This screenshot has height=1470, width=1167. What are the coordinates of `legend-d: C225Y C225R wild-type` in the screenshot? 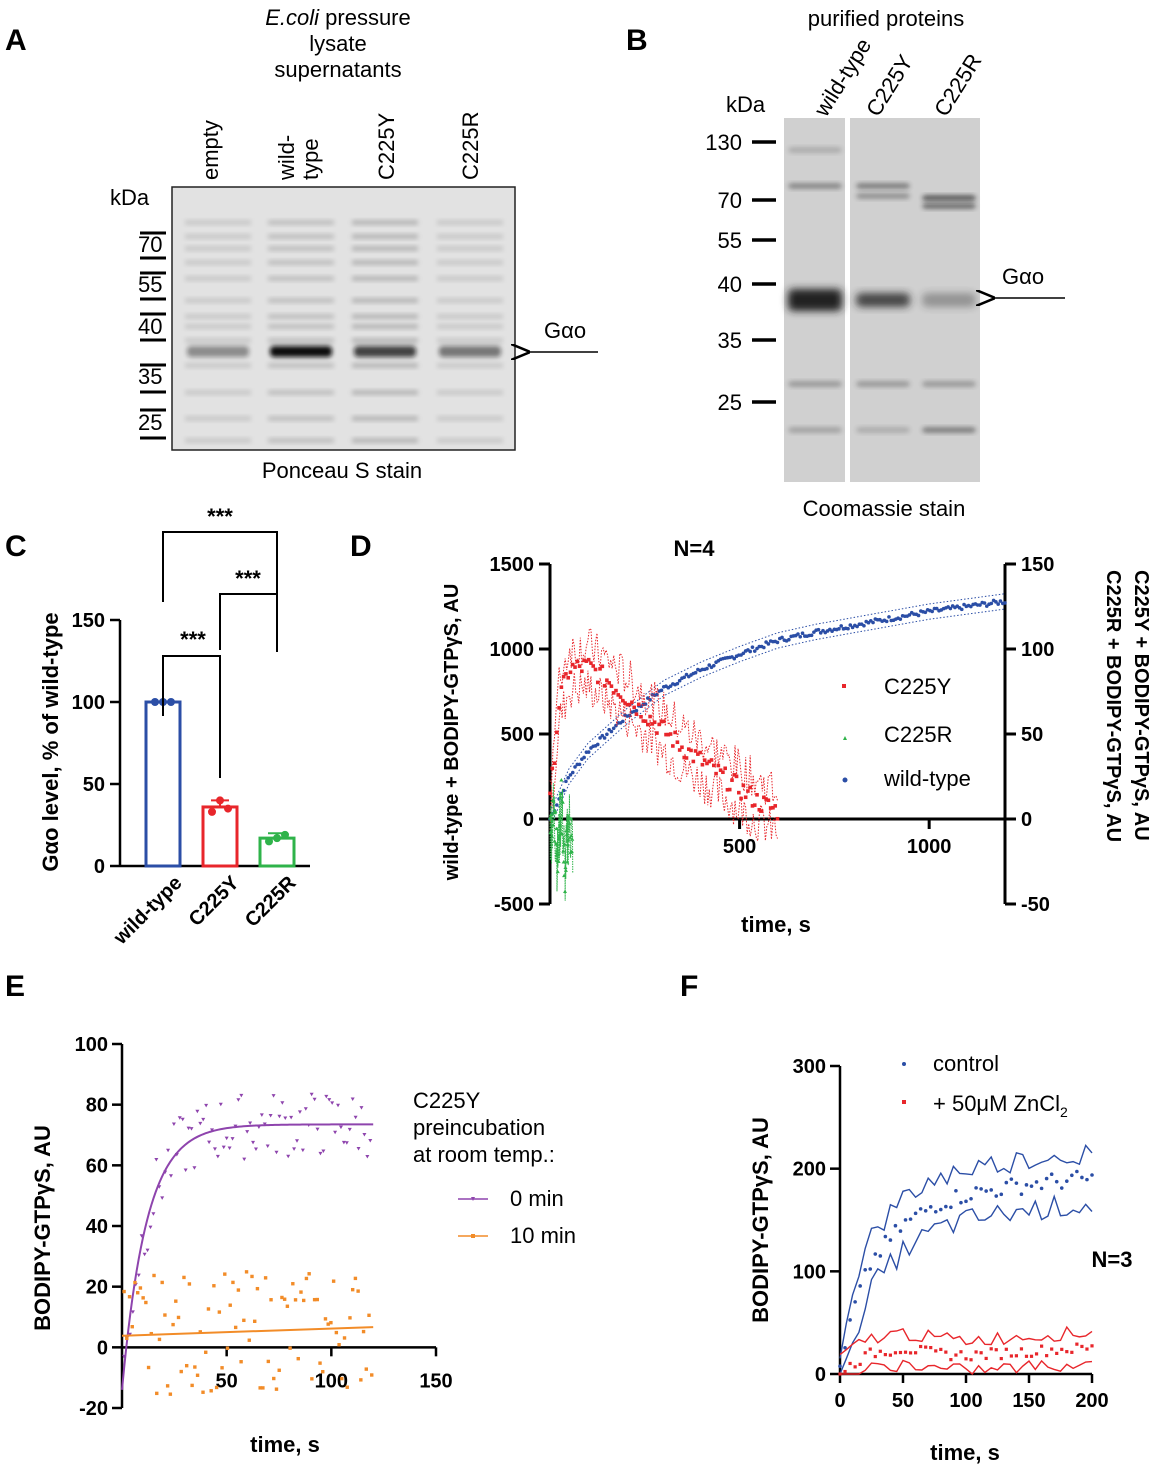 It's located at (906, 732).